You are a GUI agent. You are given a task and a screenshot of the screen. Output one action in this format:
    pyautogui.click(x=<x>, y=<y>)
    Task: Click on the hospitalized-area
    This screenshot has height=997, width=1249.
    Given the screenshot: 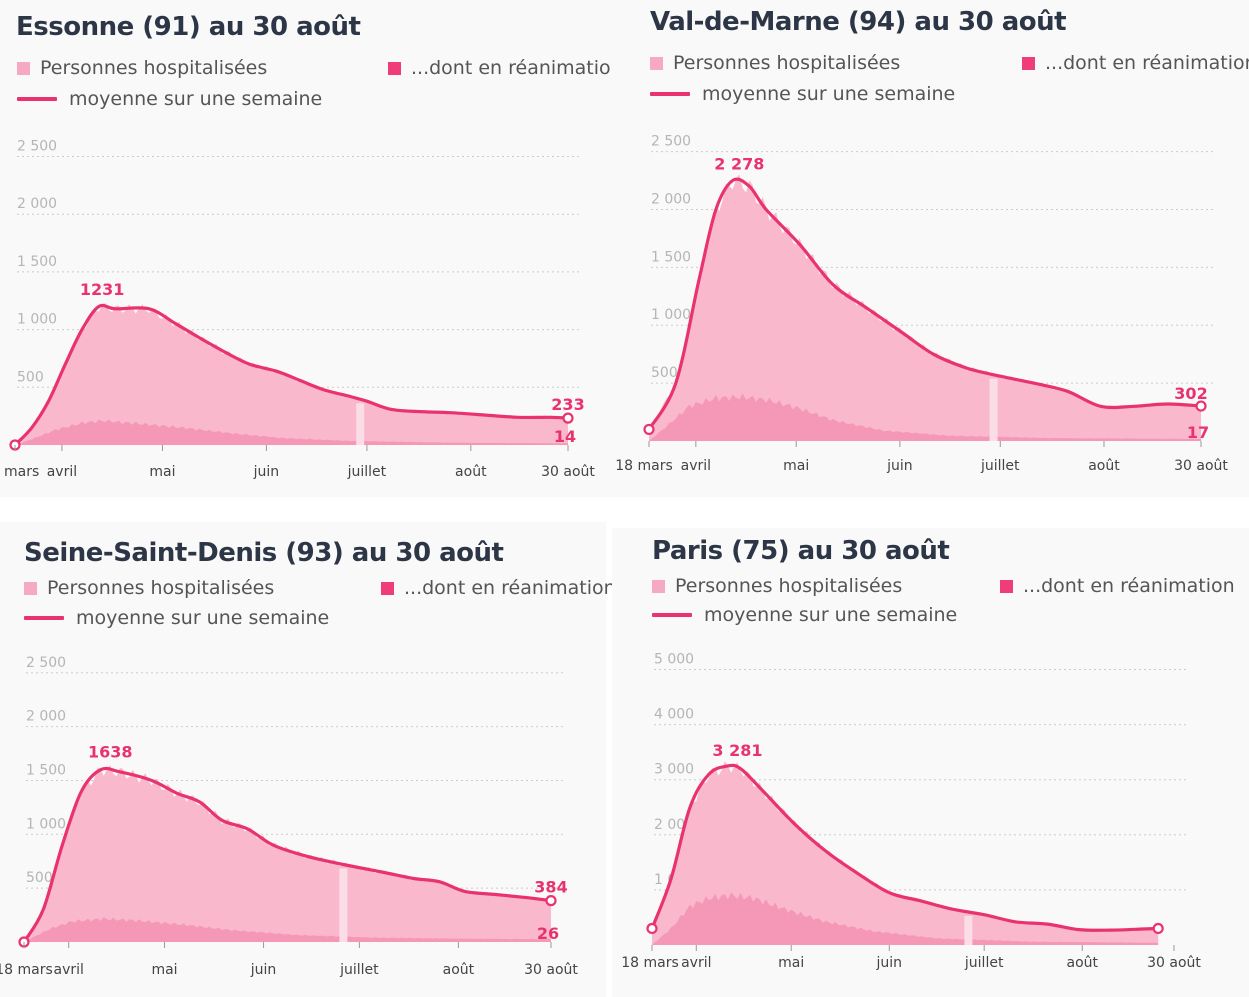 What is the action you would take?
    pyautogui.click(x=287, y=853)
    